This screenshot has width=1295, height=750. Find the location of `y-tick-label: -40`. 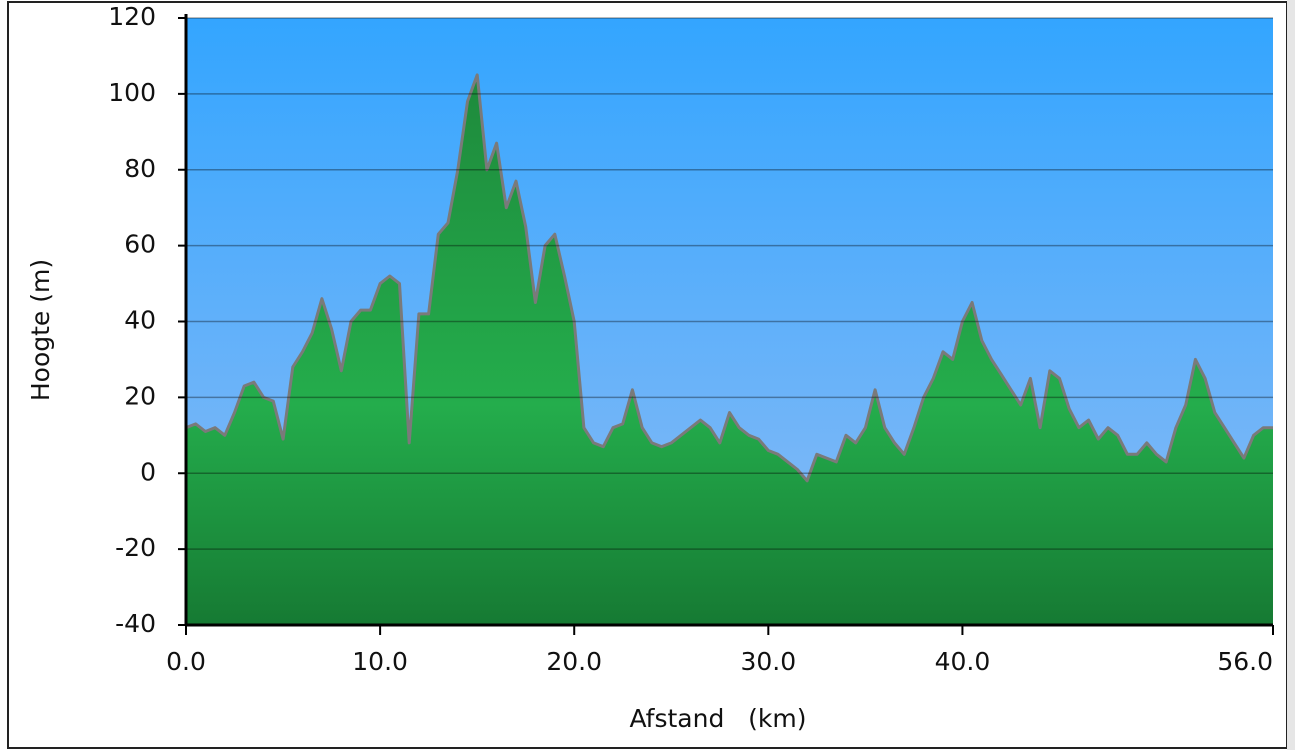

y-tick-label: -40 is located at coordinates (135, 623).